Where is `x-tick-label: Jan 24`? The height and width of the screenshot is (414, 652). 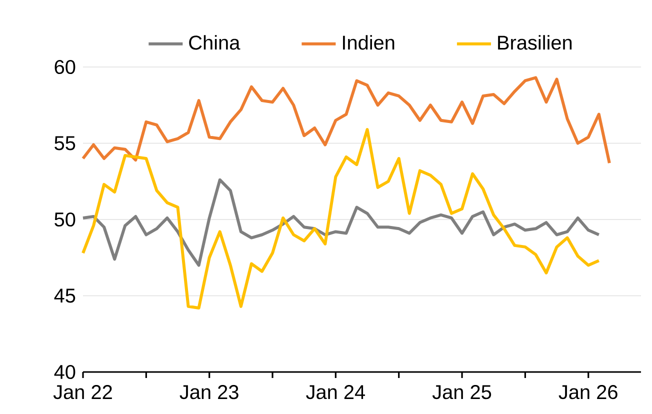
x-tick-label: Jan 24 is located at coordinates (335, 392).